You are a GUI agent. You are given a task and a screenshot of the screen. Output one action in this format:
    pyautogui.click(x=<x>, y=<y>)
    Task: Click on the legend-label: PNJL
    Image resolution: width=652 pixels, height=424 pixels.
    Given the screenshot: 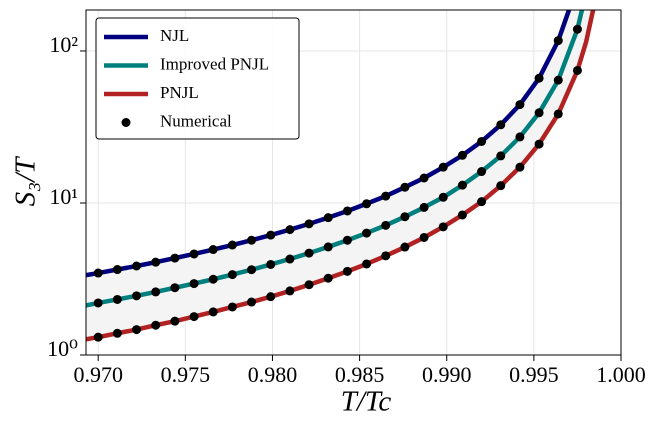 What is the action you would take?
    pyautogui.click(x=179, y=92)
    